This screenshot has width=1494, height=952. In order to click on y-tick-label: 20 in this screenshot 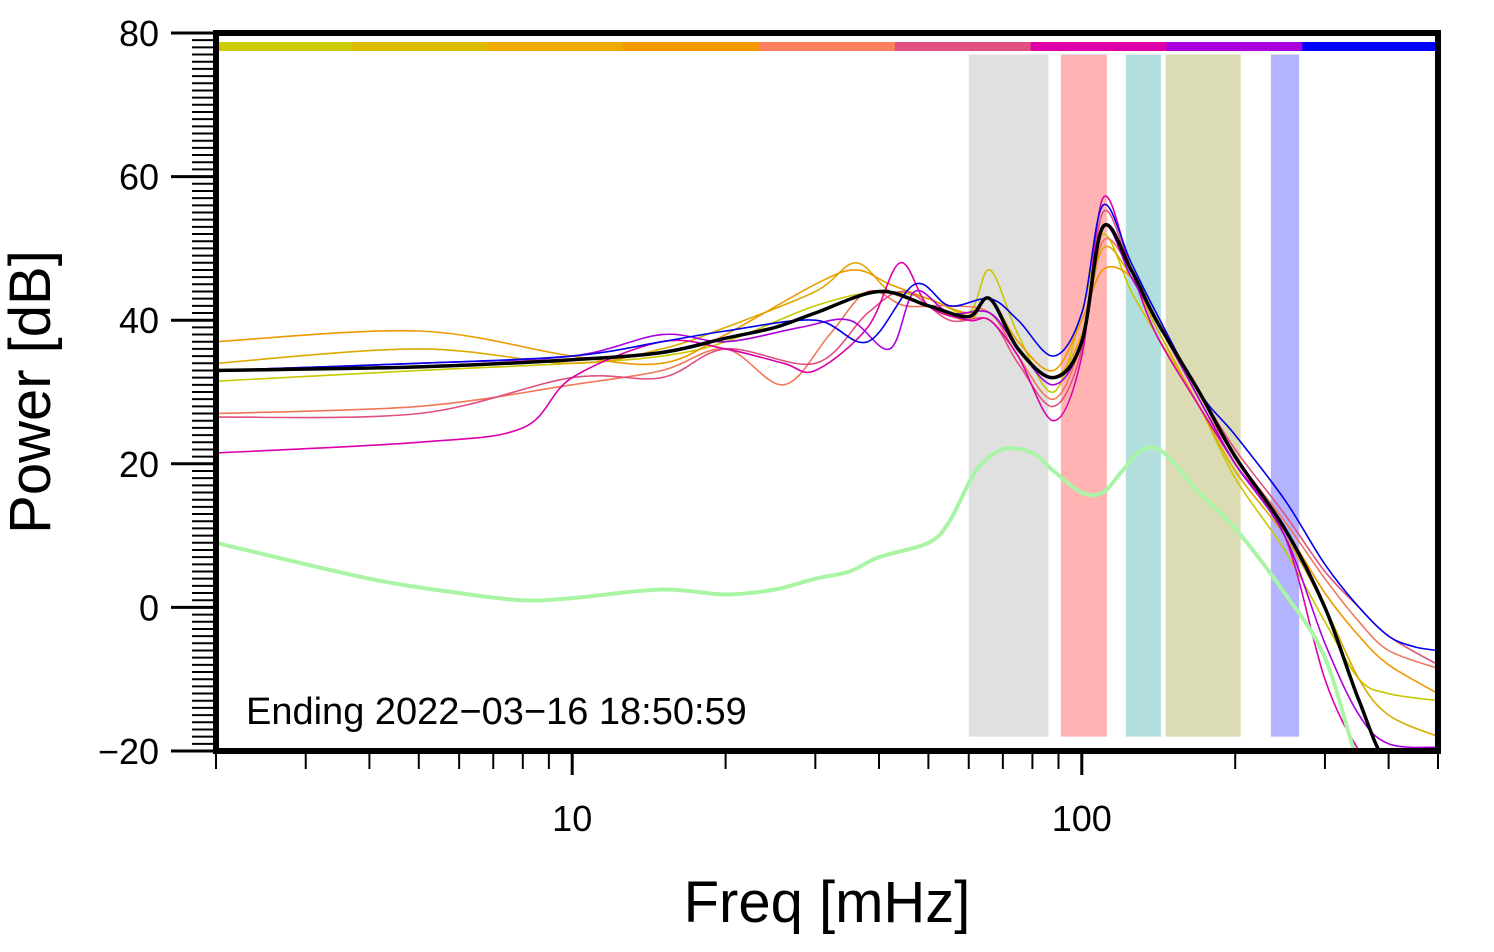, I will do `click(139, 464)`.